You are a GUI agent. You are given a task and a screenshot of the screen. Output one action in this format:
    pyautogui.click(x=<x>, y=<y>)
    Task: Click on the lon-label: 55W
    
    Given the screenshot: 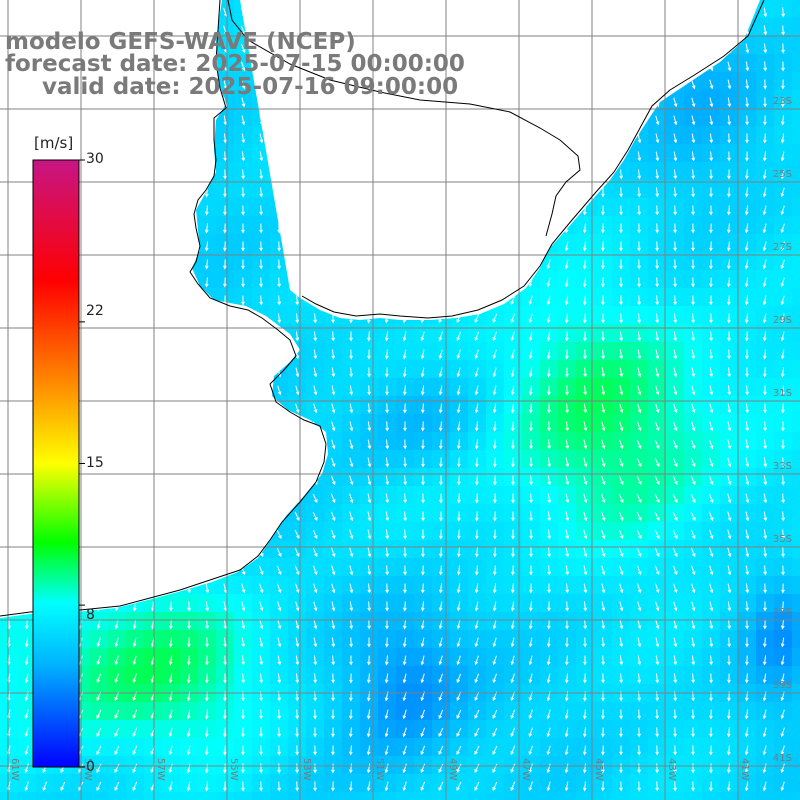 What is the action you would take?
    pyautogui.click(x=233, y=769)
    